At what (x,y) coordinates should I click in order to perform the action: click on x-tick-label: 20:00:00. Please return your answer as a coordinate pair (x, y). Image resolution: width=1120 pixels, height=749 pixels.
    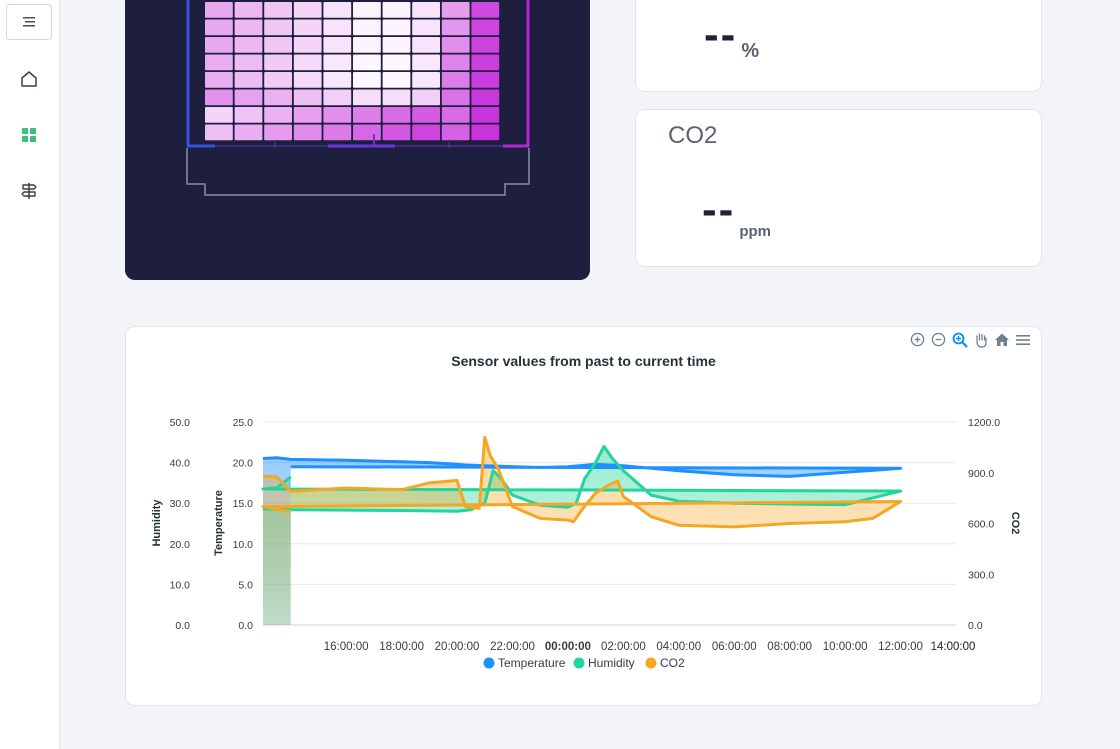
    Looking at the image, I should click on (457, 647).